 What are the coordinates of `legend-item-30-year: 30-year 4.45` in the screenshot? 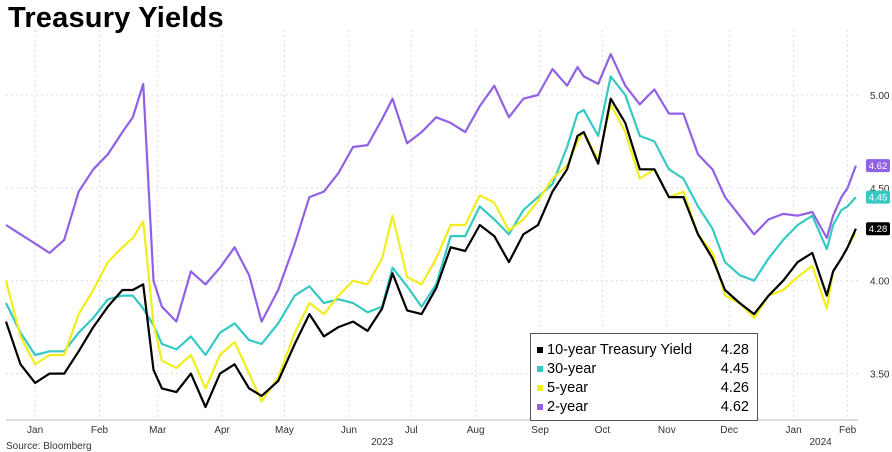 It's located at (643, 368).